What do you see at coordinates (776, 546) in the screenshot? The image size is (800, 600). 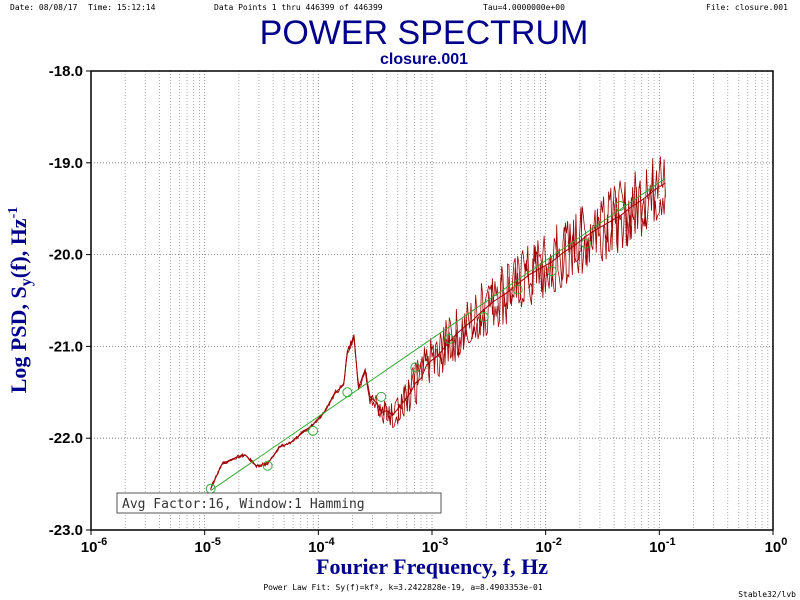 I see `x-tick-label: 10⁰` at bounding box center [776, 546].